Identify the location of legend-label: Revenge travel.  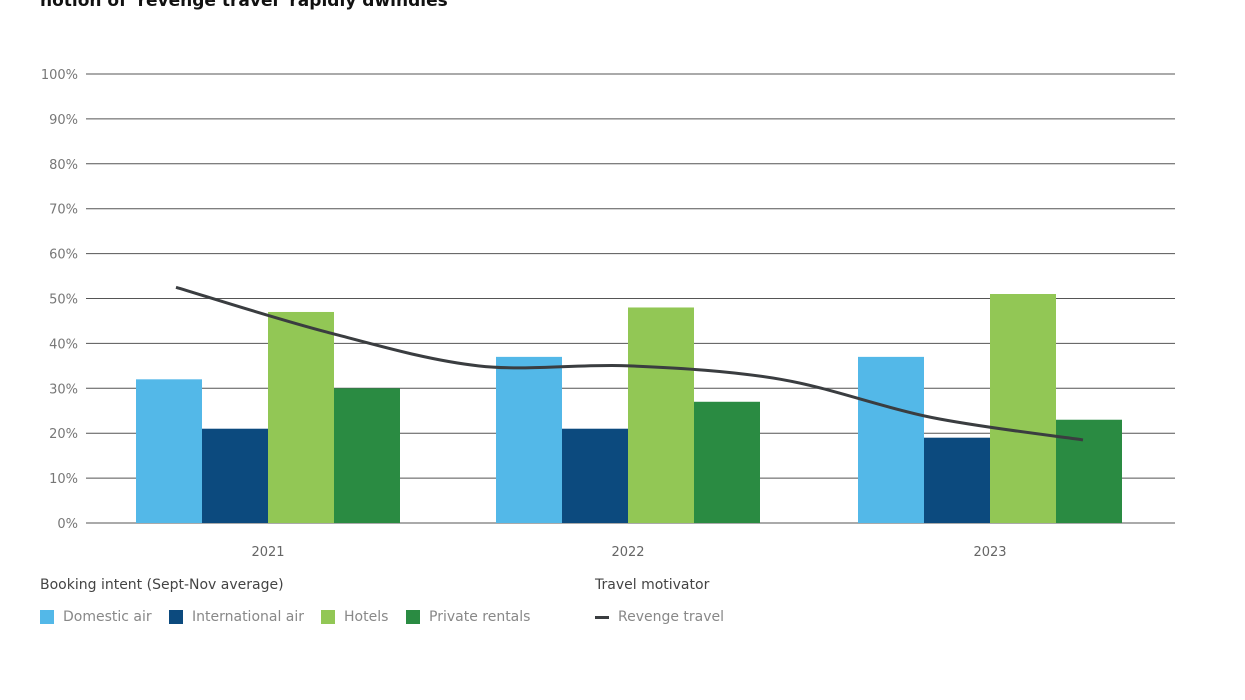
(671, 617).